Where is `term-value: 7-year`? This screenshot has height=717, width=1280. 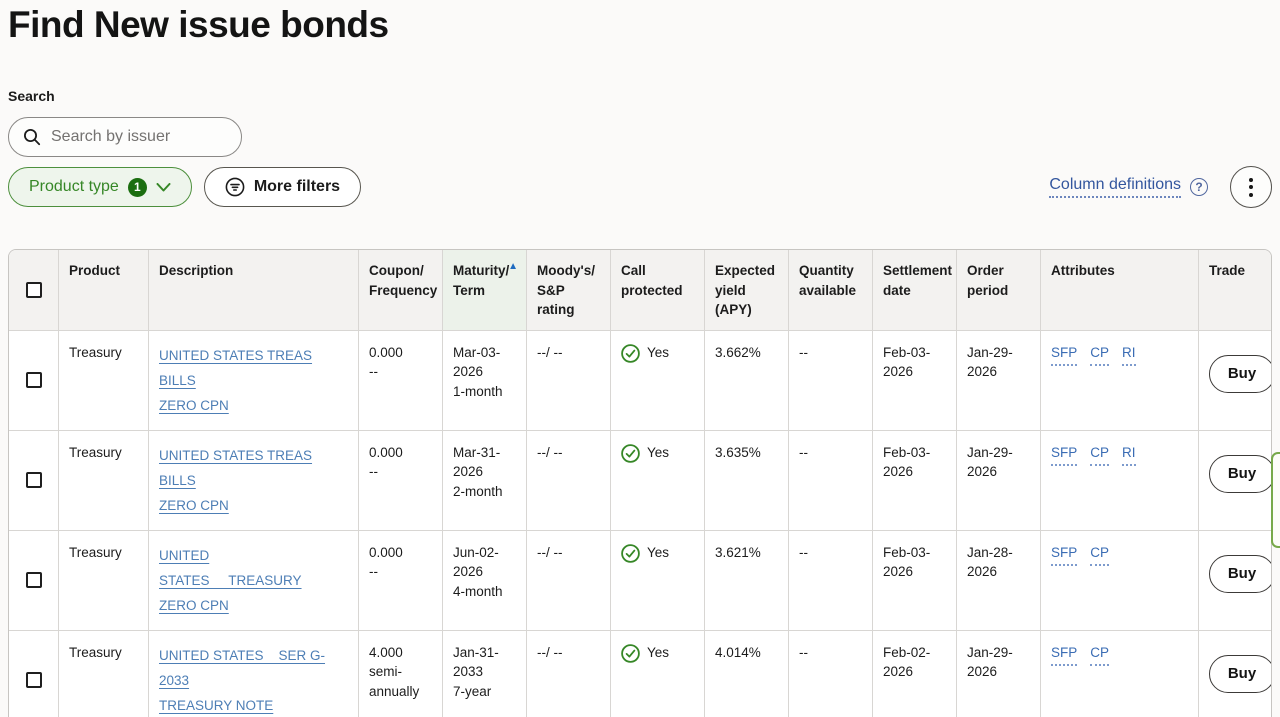 term-value: 7-year is located at coordinates (472, 691).